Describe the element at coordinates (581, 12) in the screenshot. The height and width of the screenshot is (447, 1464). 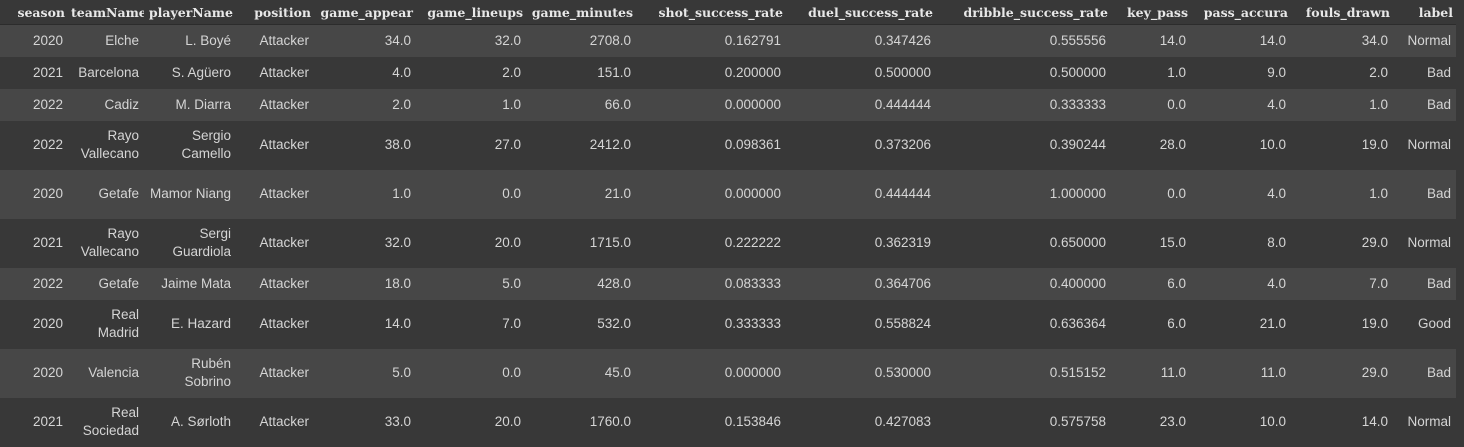
I see `column-header-game_minutes: game_minutes` at that location.